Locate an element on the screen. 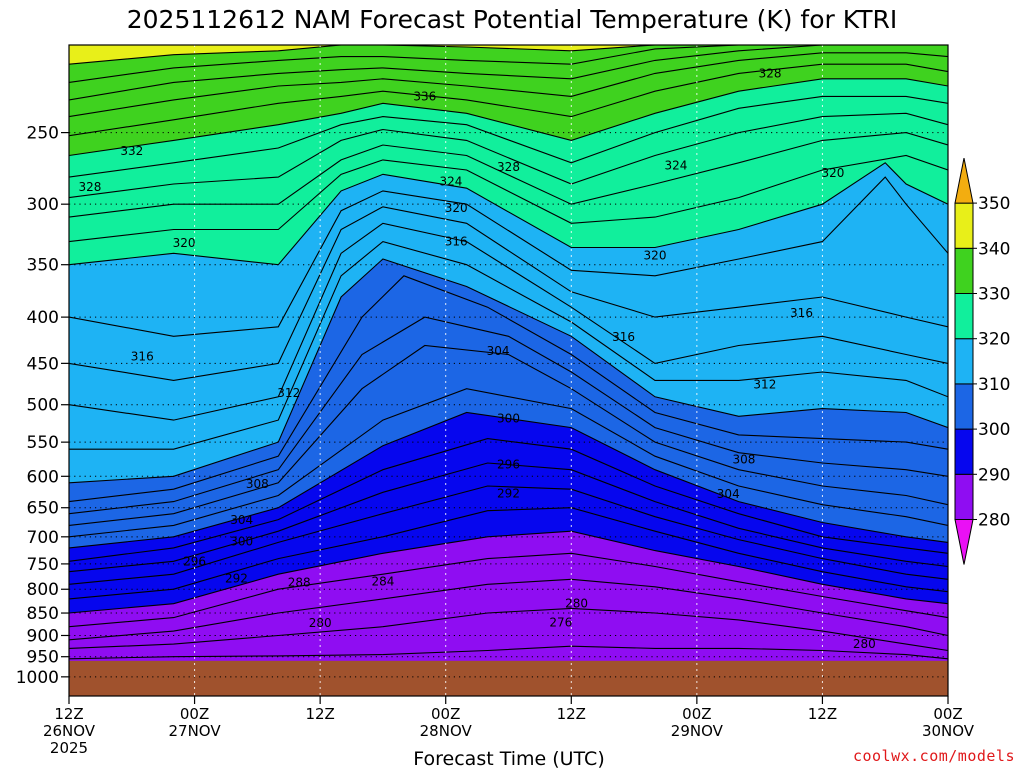 The image size is (1024, 768). colorbar: 280 290 300 310 320 330 340 350 is located at coordinates (982, 361).